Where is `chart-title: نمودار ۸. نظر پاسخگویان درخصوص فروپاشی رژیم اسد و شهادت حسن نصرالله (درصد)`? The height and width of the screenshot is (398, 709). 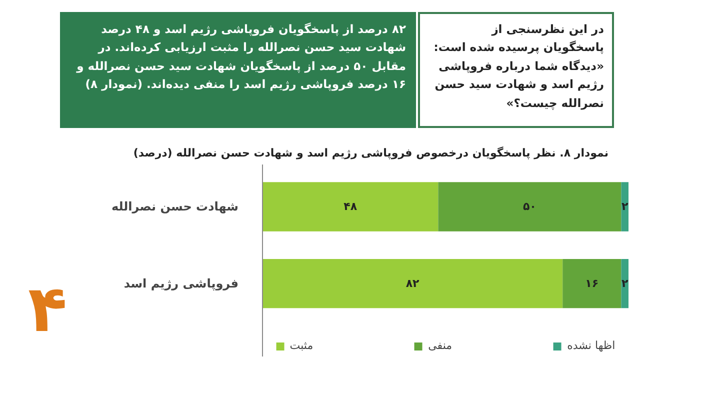 chart-title: نمودار ۸. نظر پاسخگویان درخصوص فروپاشی رژیم اسد و شهادت حسن نصرالله (درصد) is located at coordinates (371, 153).